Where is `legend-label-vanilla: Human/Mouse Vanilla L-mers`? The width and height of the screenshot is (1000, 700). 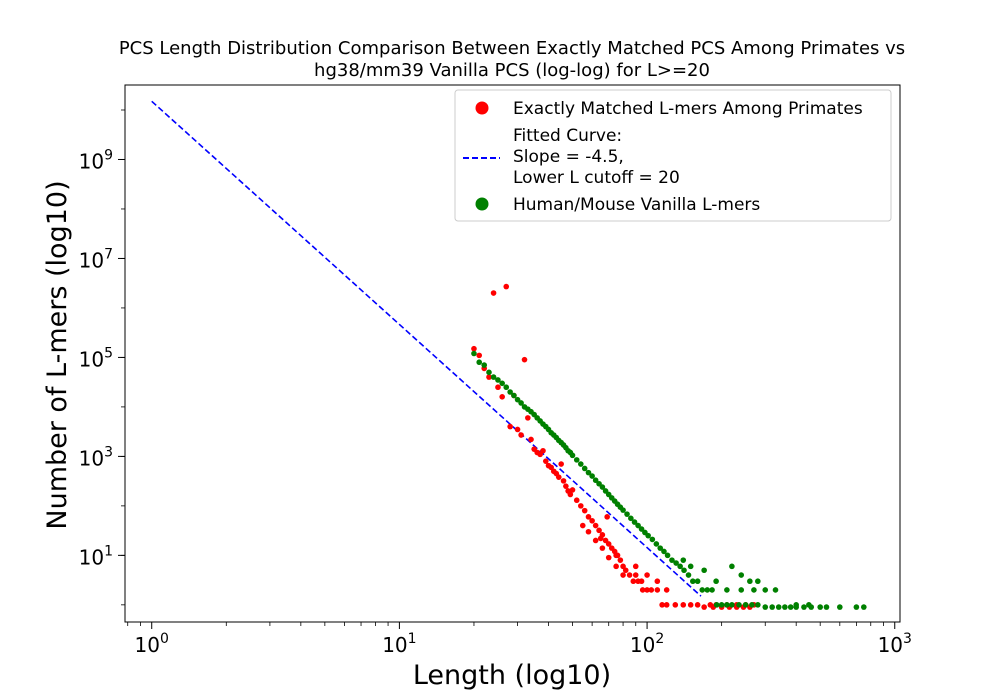 legend-label-vanilla: Human/Mouse Vanilla L-mers is located at coordinates (636, 205).